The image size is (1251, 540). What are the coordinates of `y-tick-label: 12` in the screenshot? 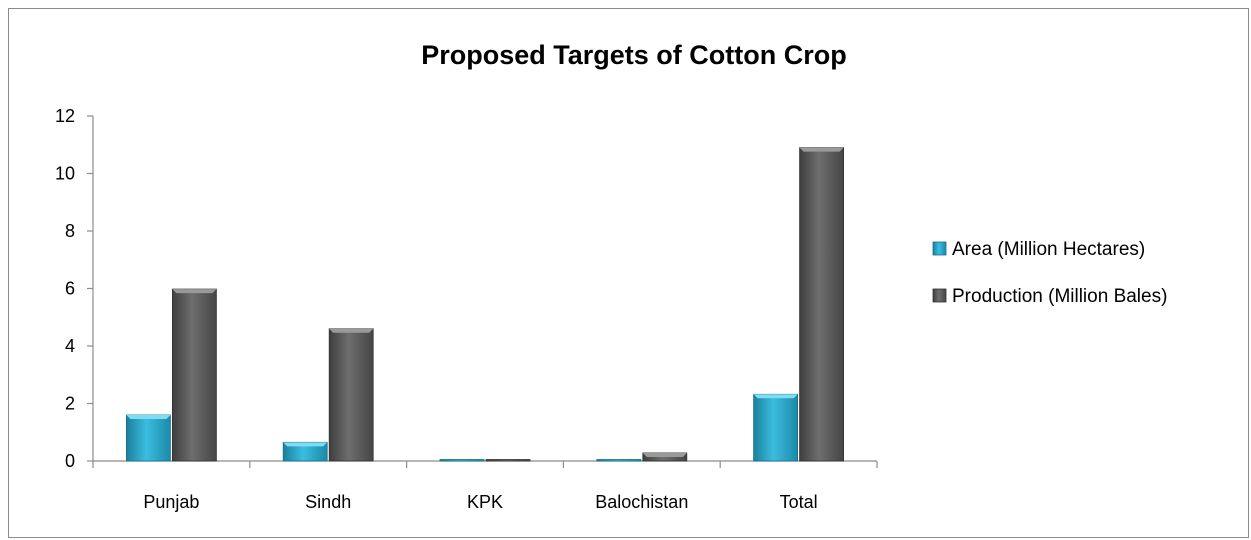 It's located at (65, 116).